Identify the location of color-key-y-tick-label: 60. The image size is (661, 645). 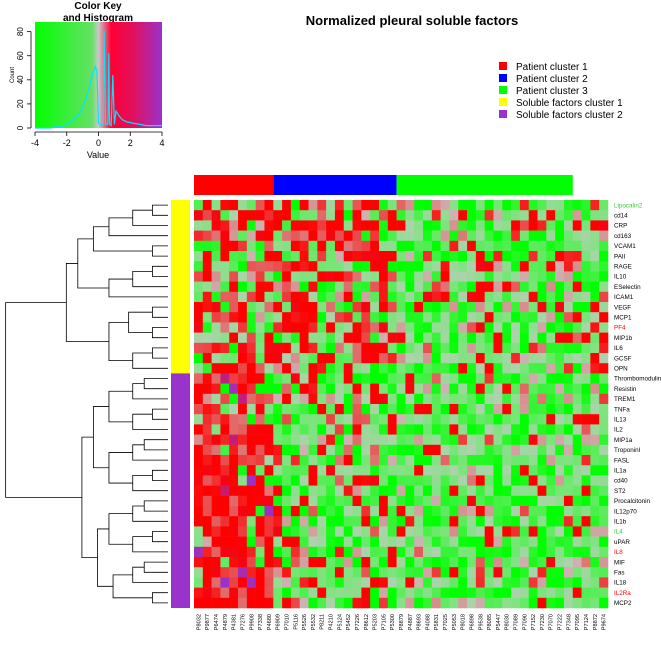
(20, 55).